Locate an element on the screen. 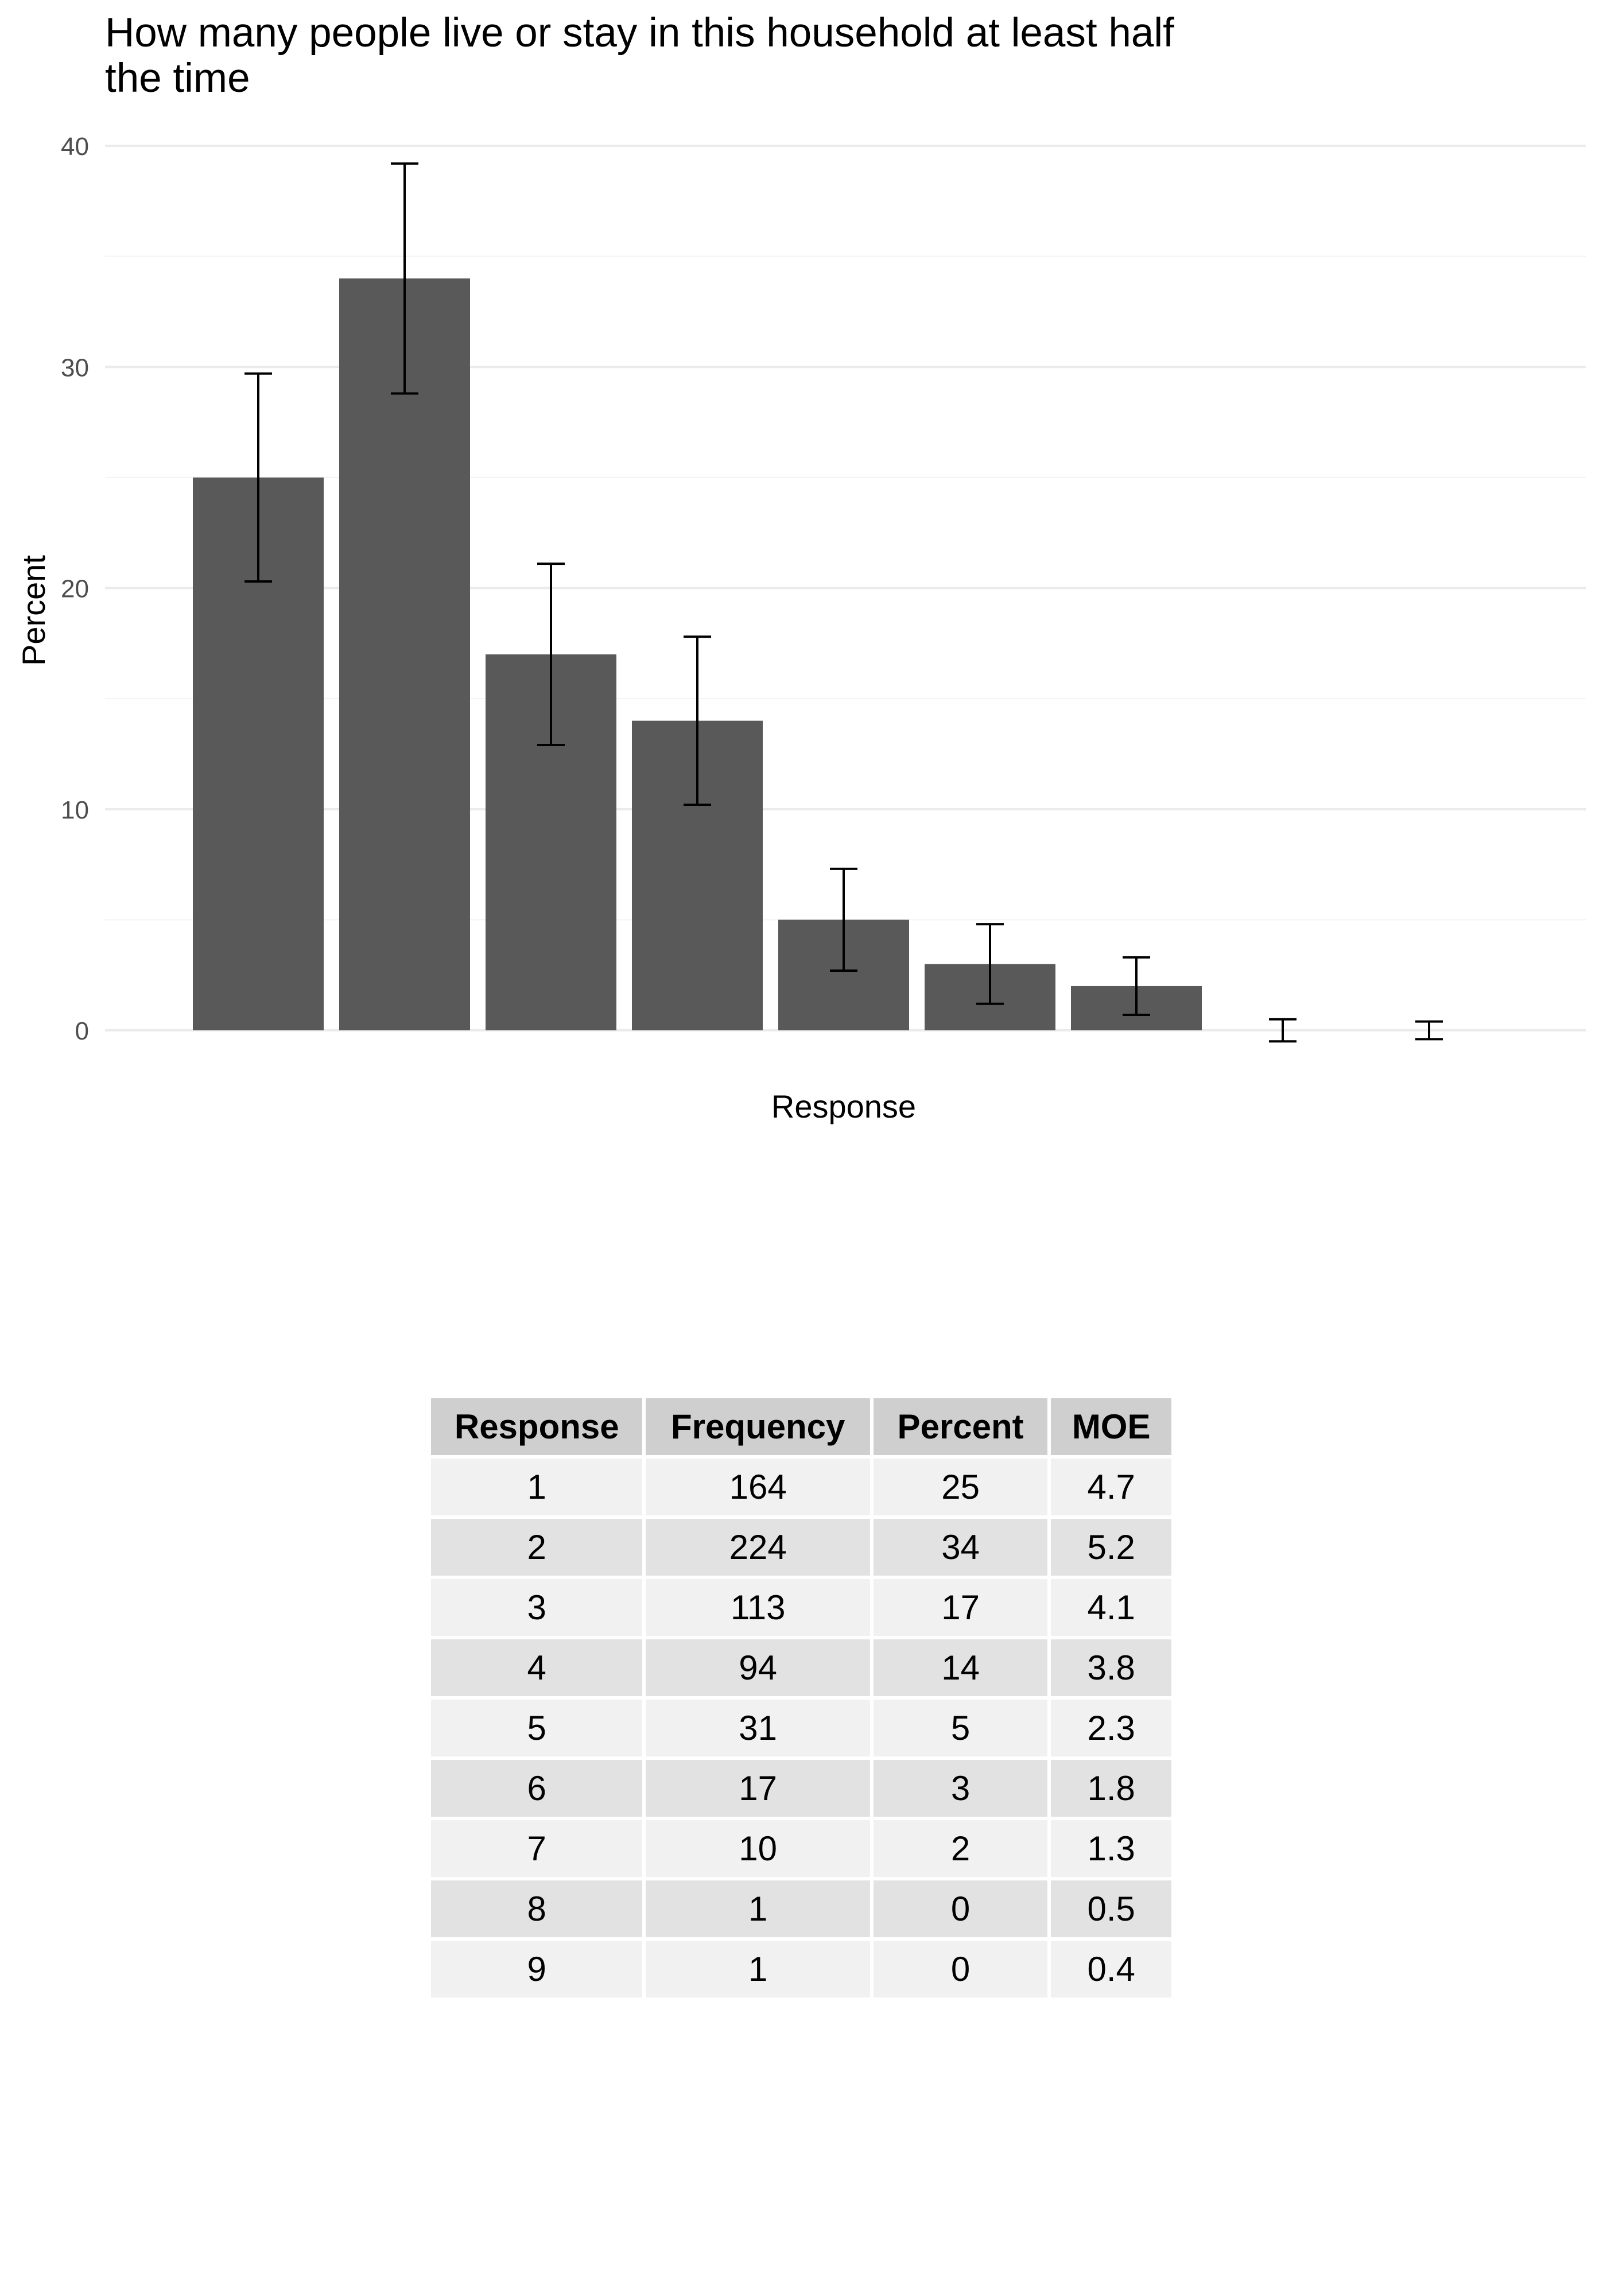 This screenshot has height=2296, width=1607. cell-percent: 3 is located at coordinates (961, 1788).